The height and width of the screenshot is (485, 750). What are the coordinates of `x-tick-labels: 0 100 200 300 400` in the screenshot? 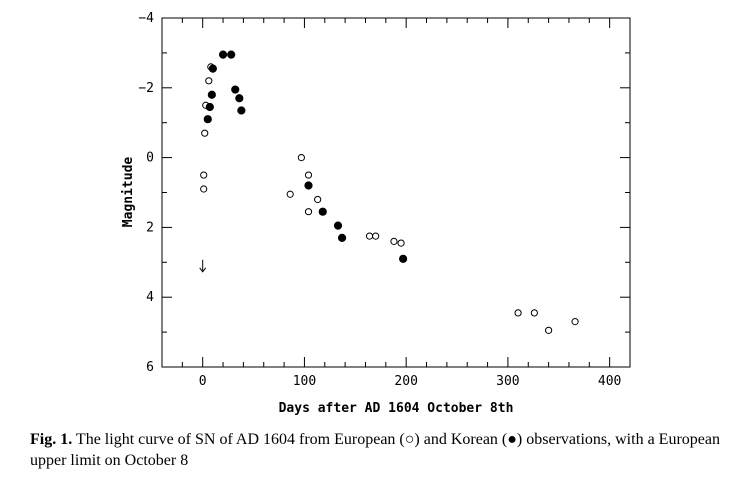 It's located at (410, 381).